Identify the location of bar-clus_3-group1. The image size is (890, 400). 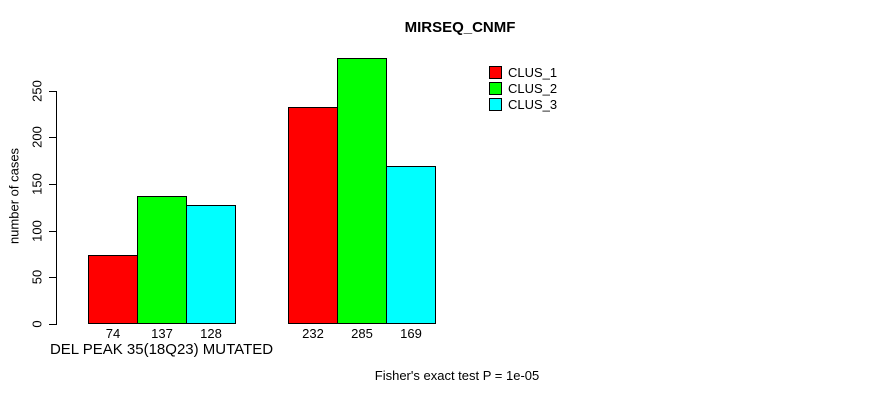
(211, 264).